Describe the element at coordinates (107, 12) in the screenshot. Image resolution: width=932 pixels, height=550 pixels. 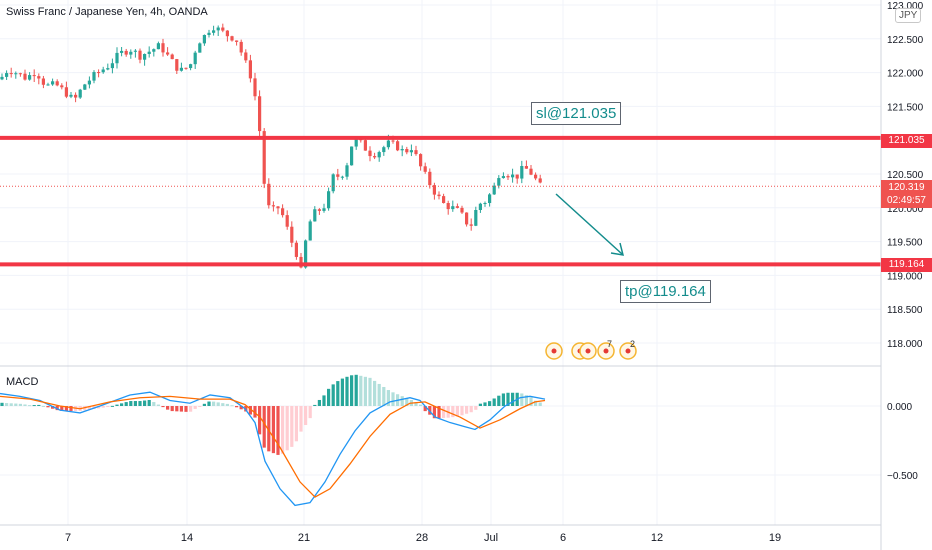
I see `symbol-title: Swiss Franc / Japanese Yen, 4h, OANDA` at that location.